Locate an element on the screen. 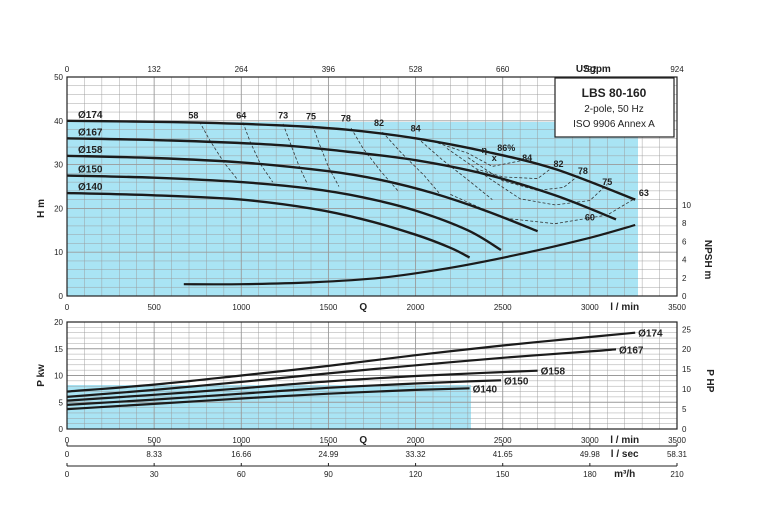 The width and height of the screenshot is (768, 511). bottom-y-tick-label: 5 is located at coordinates (61, 402).